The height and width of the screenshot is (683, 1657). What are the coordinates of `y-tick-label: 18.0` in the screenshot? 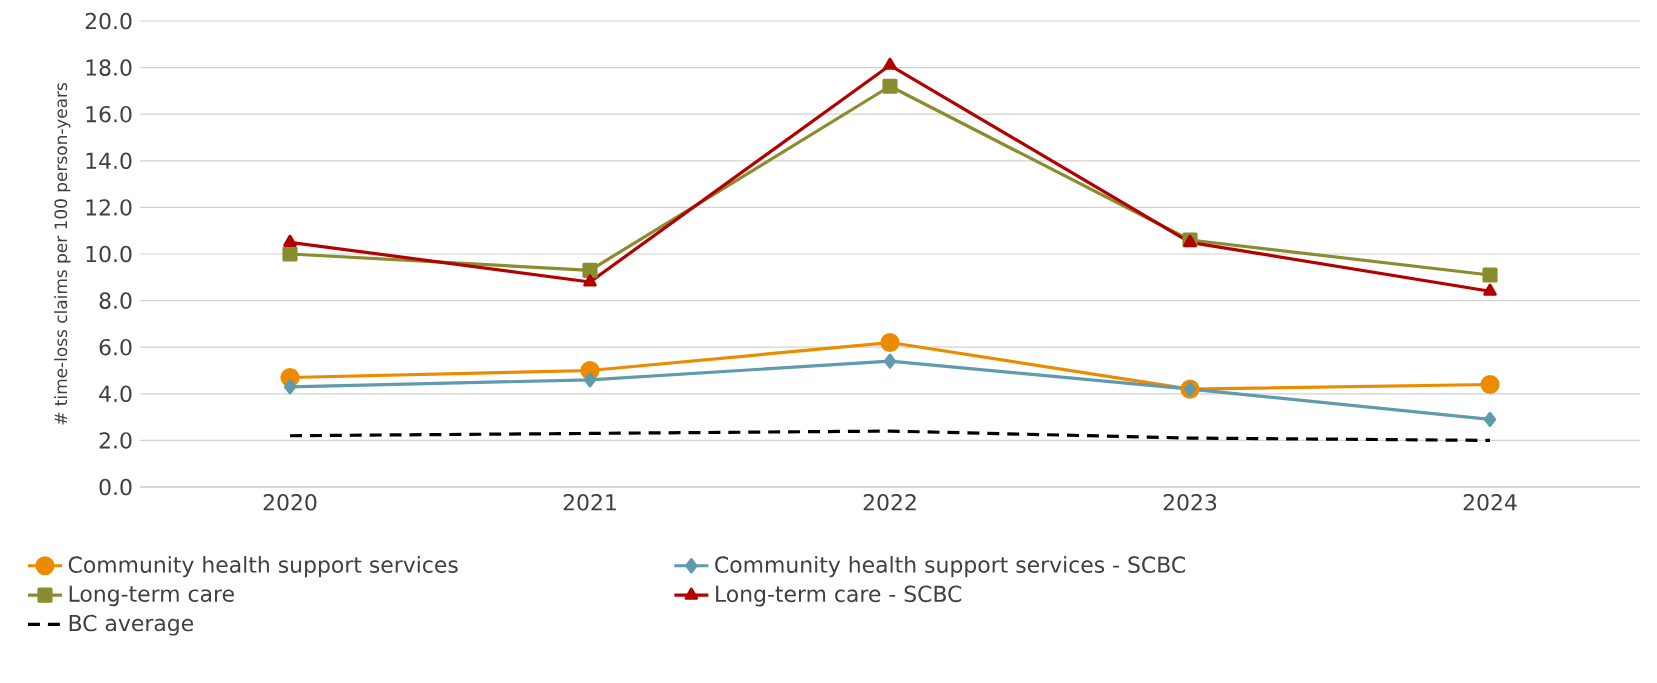 It's located at (109, 67).